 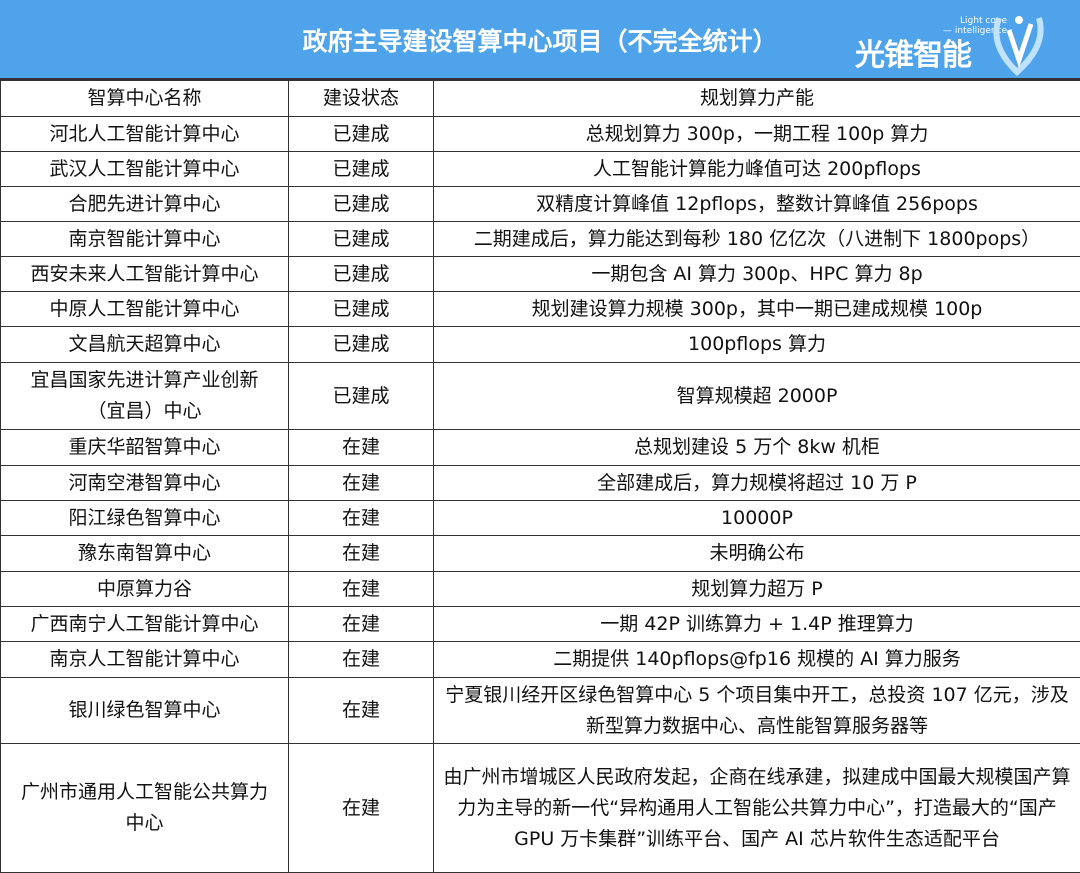 What do you see at coordinates (144, 344) in the screenshot?
I see `cell-name: 文昌航天超算中心` at bounding box center [144, 344].